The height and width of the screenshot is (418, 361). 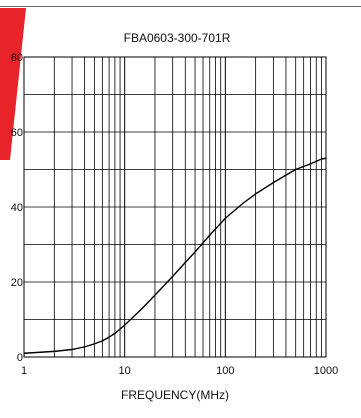 What do you see at coordinates (326, 371) in the screenshot?
I see `x-tick-label: 1000` at bounding box center [326, 371].